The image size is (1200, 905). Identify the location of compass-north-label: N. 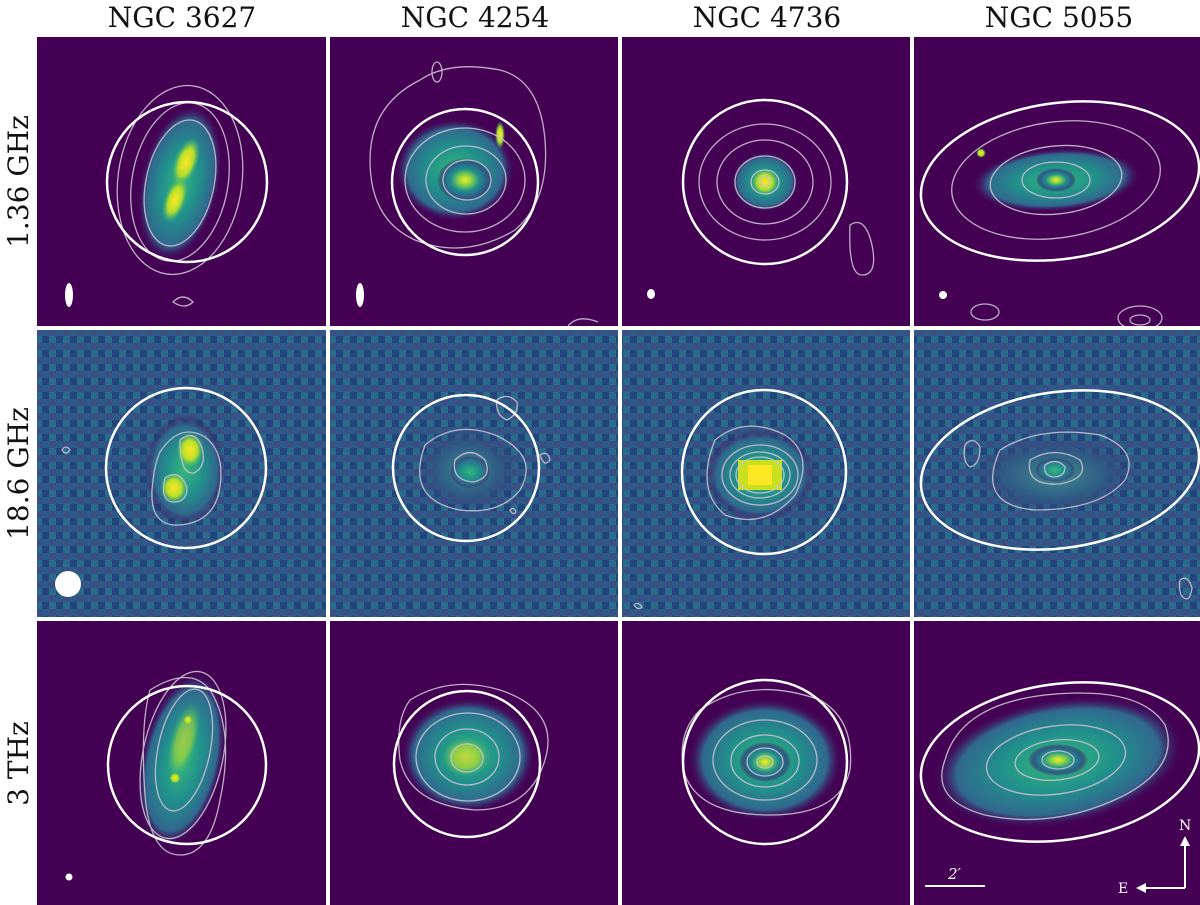
(1185, 826).